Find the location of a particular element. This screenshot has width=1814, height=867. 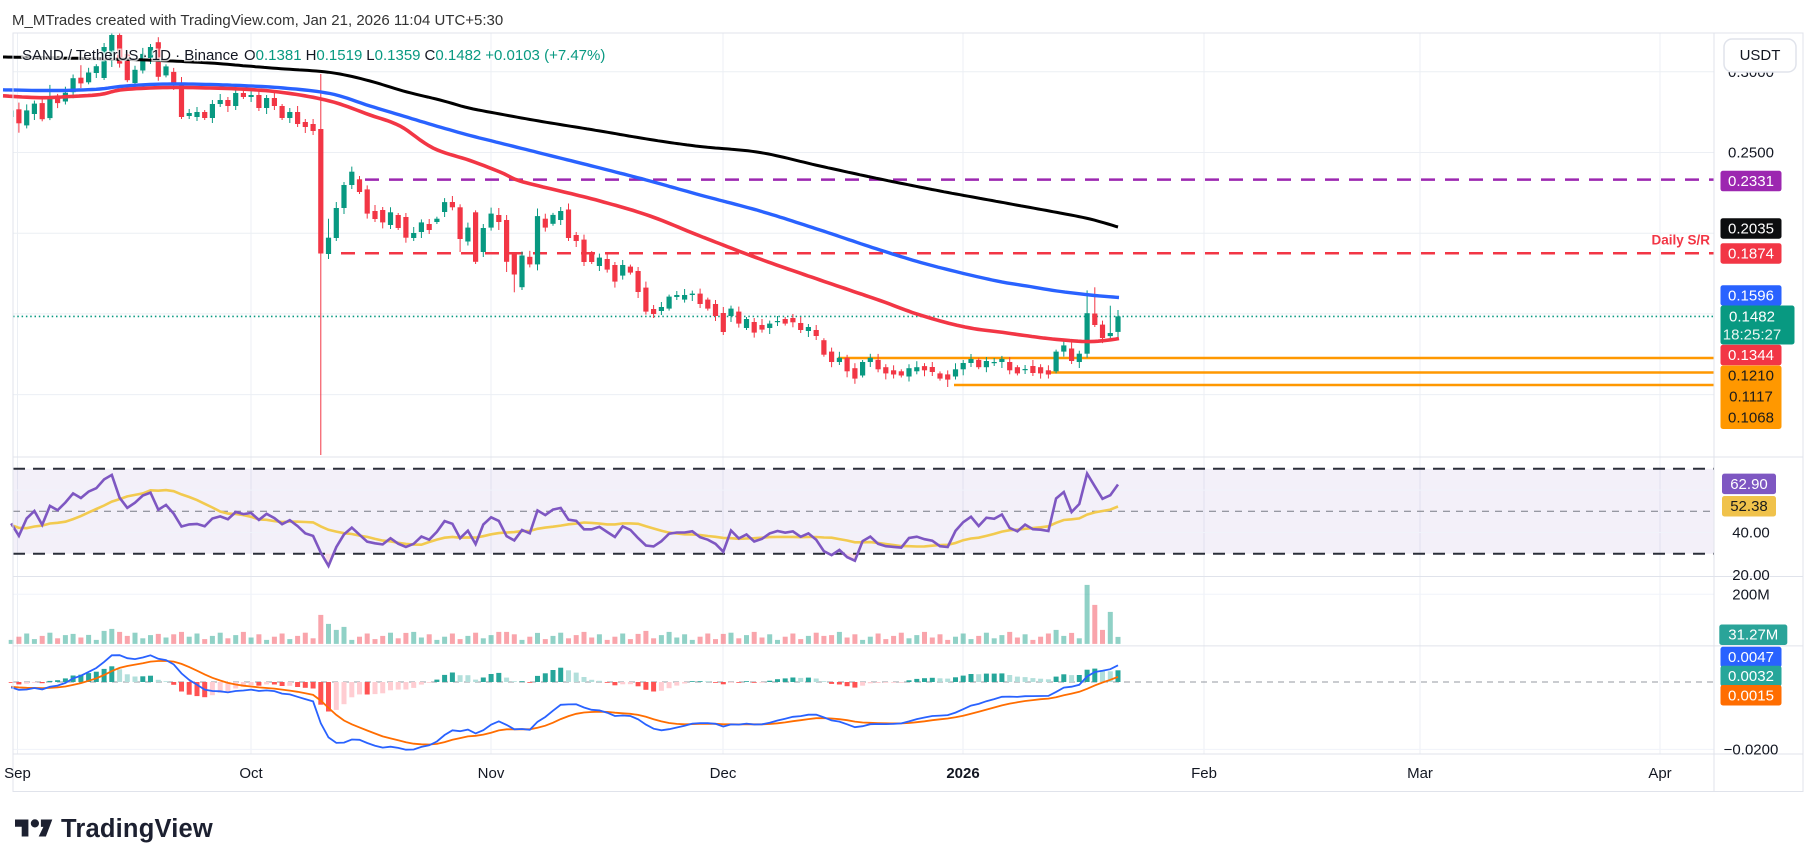

svg-text: Daily S/R is located at coordinates (1680, 240).